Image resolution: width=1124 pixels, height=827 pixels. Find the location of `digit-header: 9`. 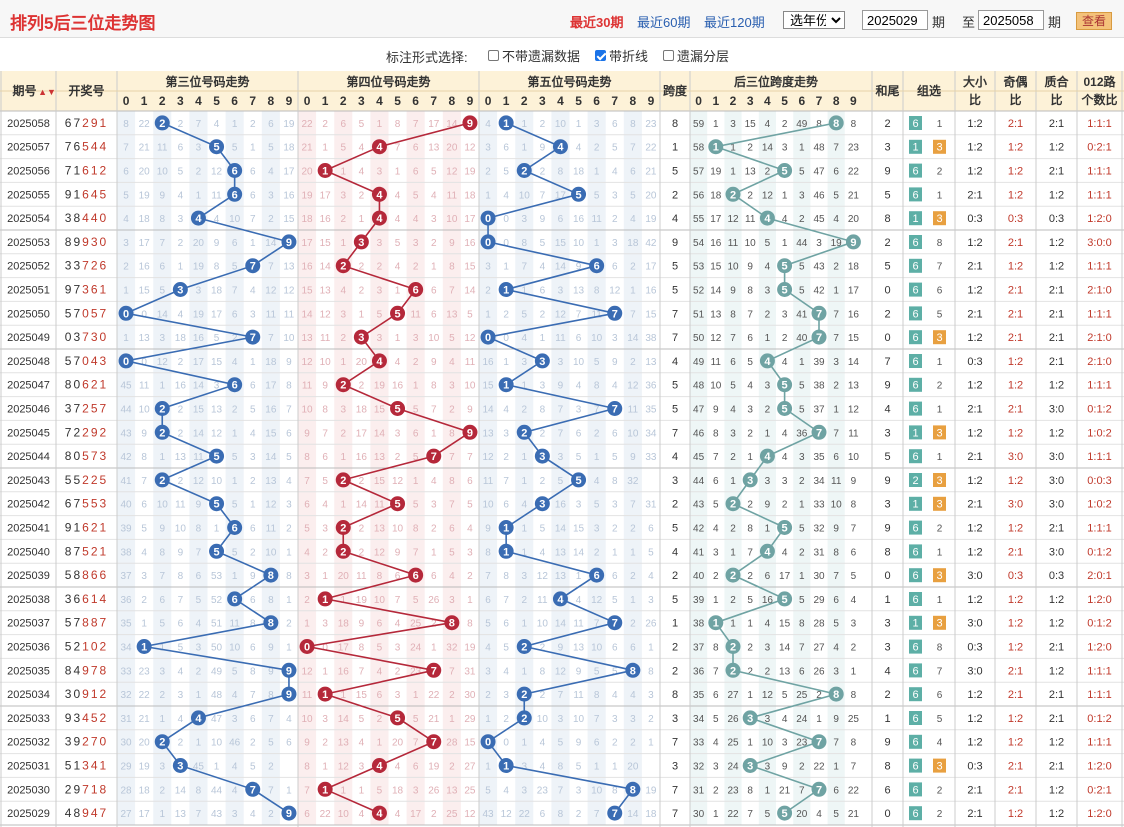

digit-header: 9 is located at coordinates (289, 101).